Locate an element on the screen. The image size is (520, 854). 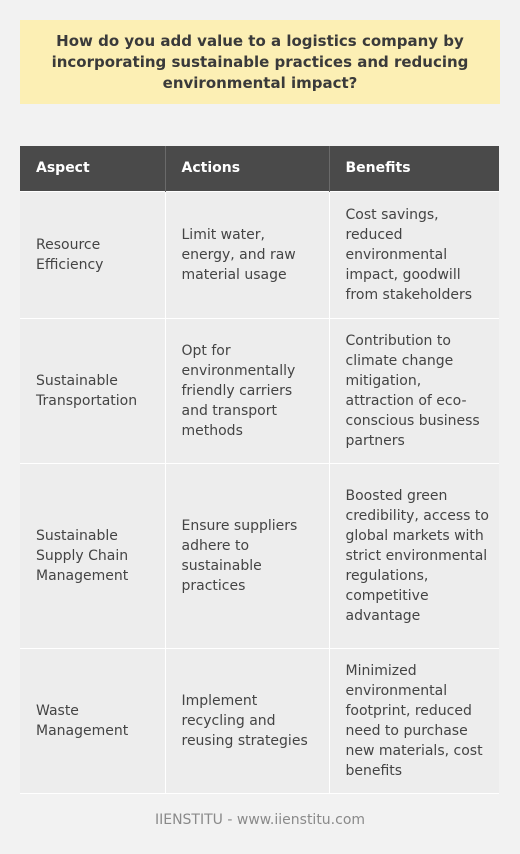
table-header-row: Aspect Actions Benefits is located at coordinates (259, 168).